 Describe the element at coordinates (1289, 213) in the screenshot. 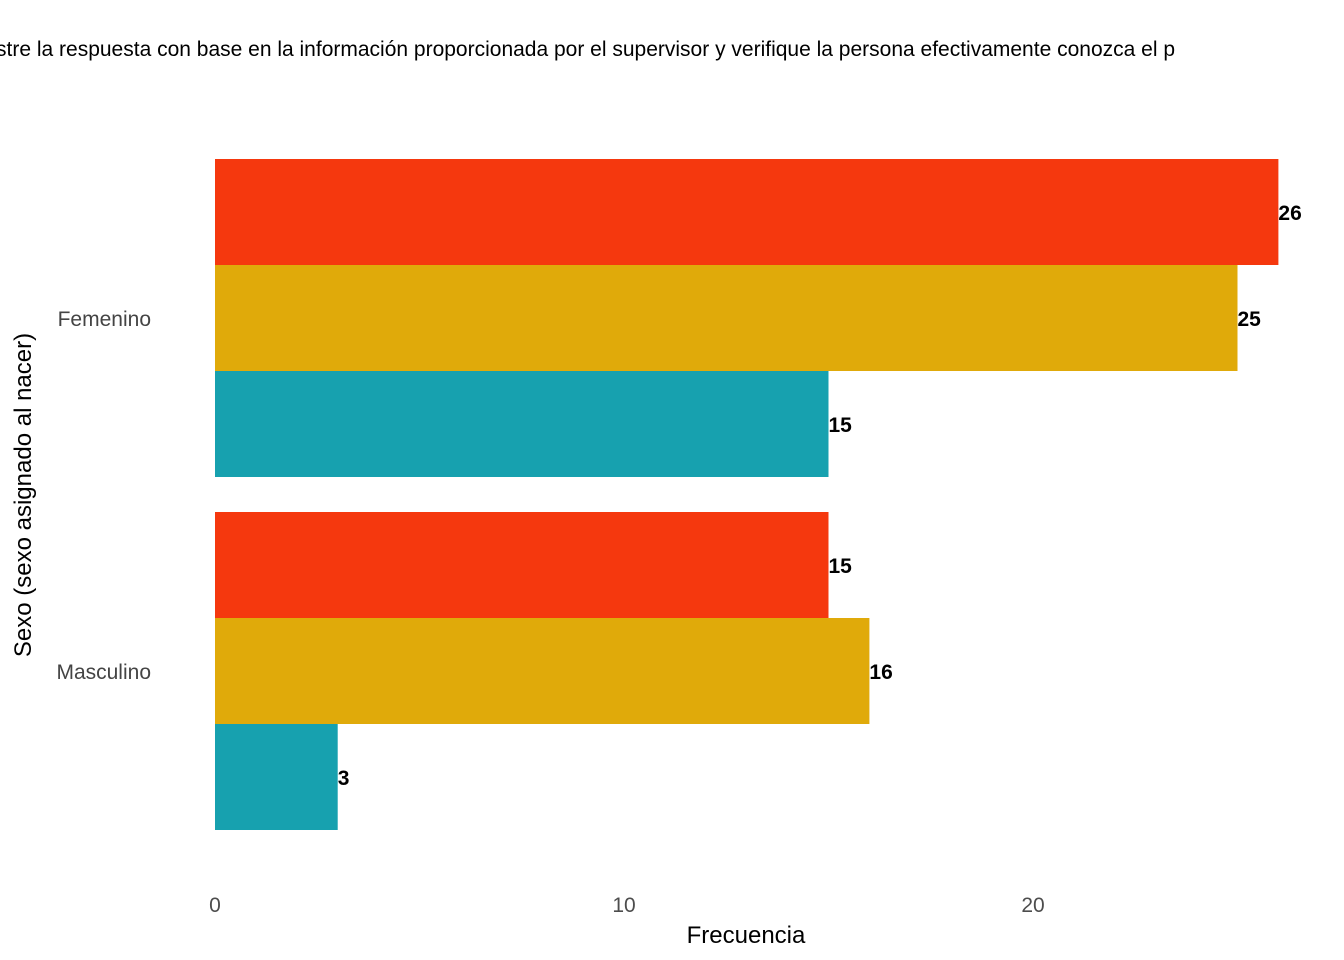

I see `data-label-femenino-1: 26` at that location.